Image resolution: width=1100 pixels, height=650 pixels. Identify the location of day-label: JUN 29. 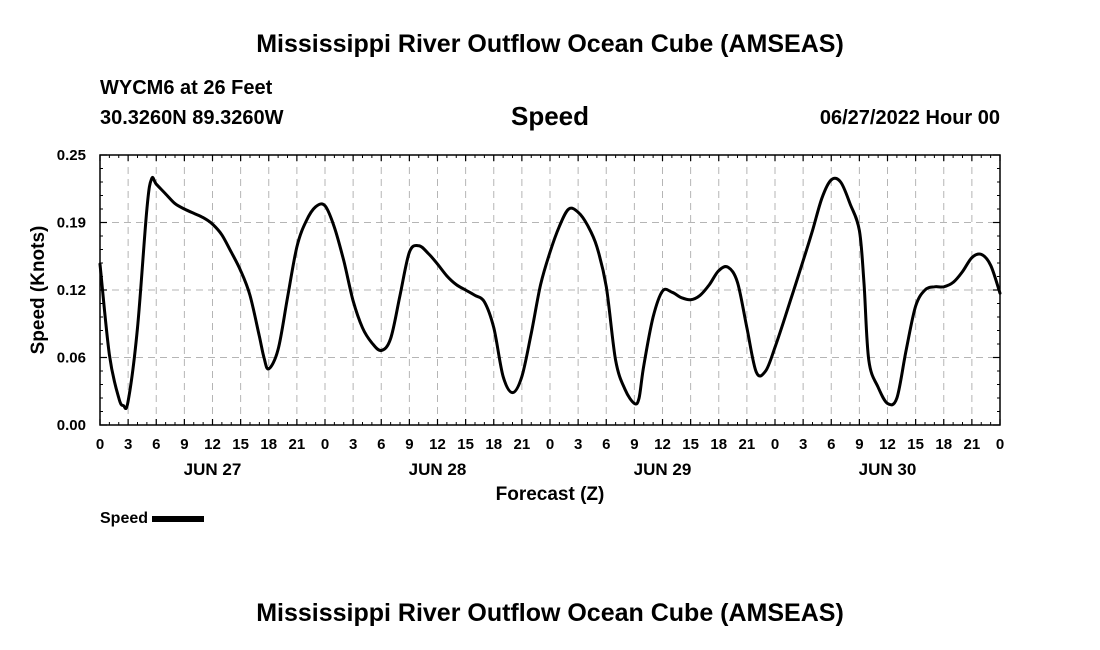
(663, 469).